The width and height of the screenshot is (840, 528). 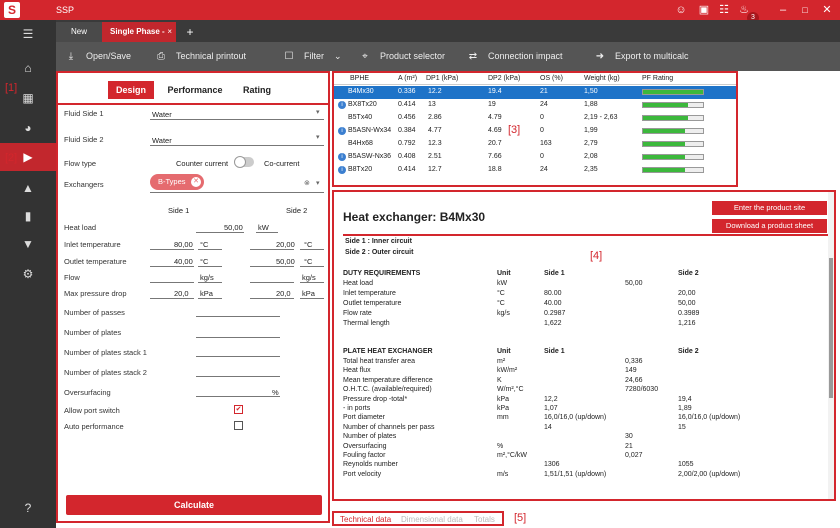 What do you see at coordinates (272, 293) in the screenshot?
I see `max-pd-side2-input` at bounding box center [272, 293].